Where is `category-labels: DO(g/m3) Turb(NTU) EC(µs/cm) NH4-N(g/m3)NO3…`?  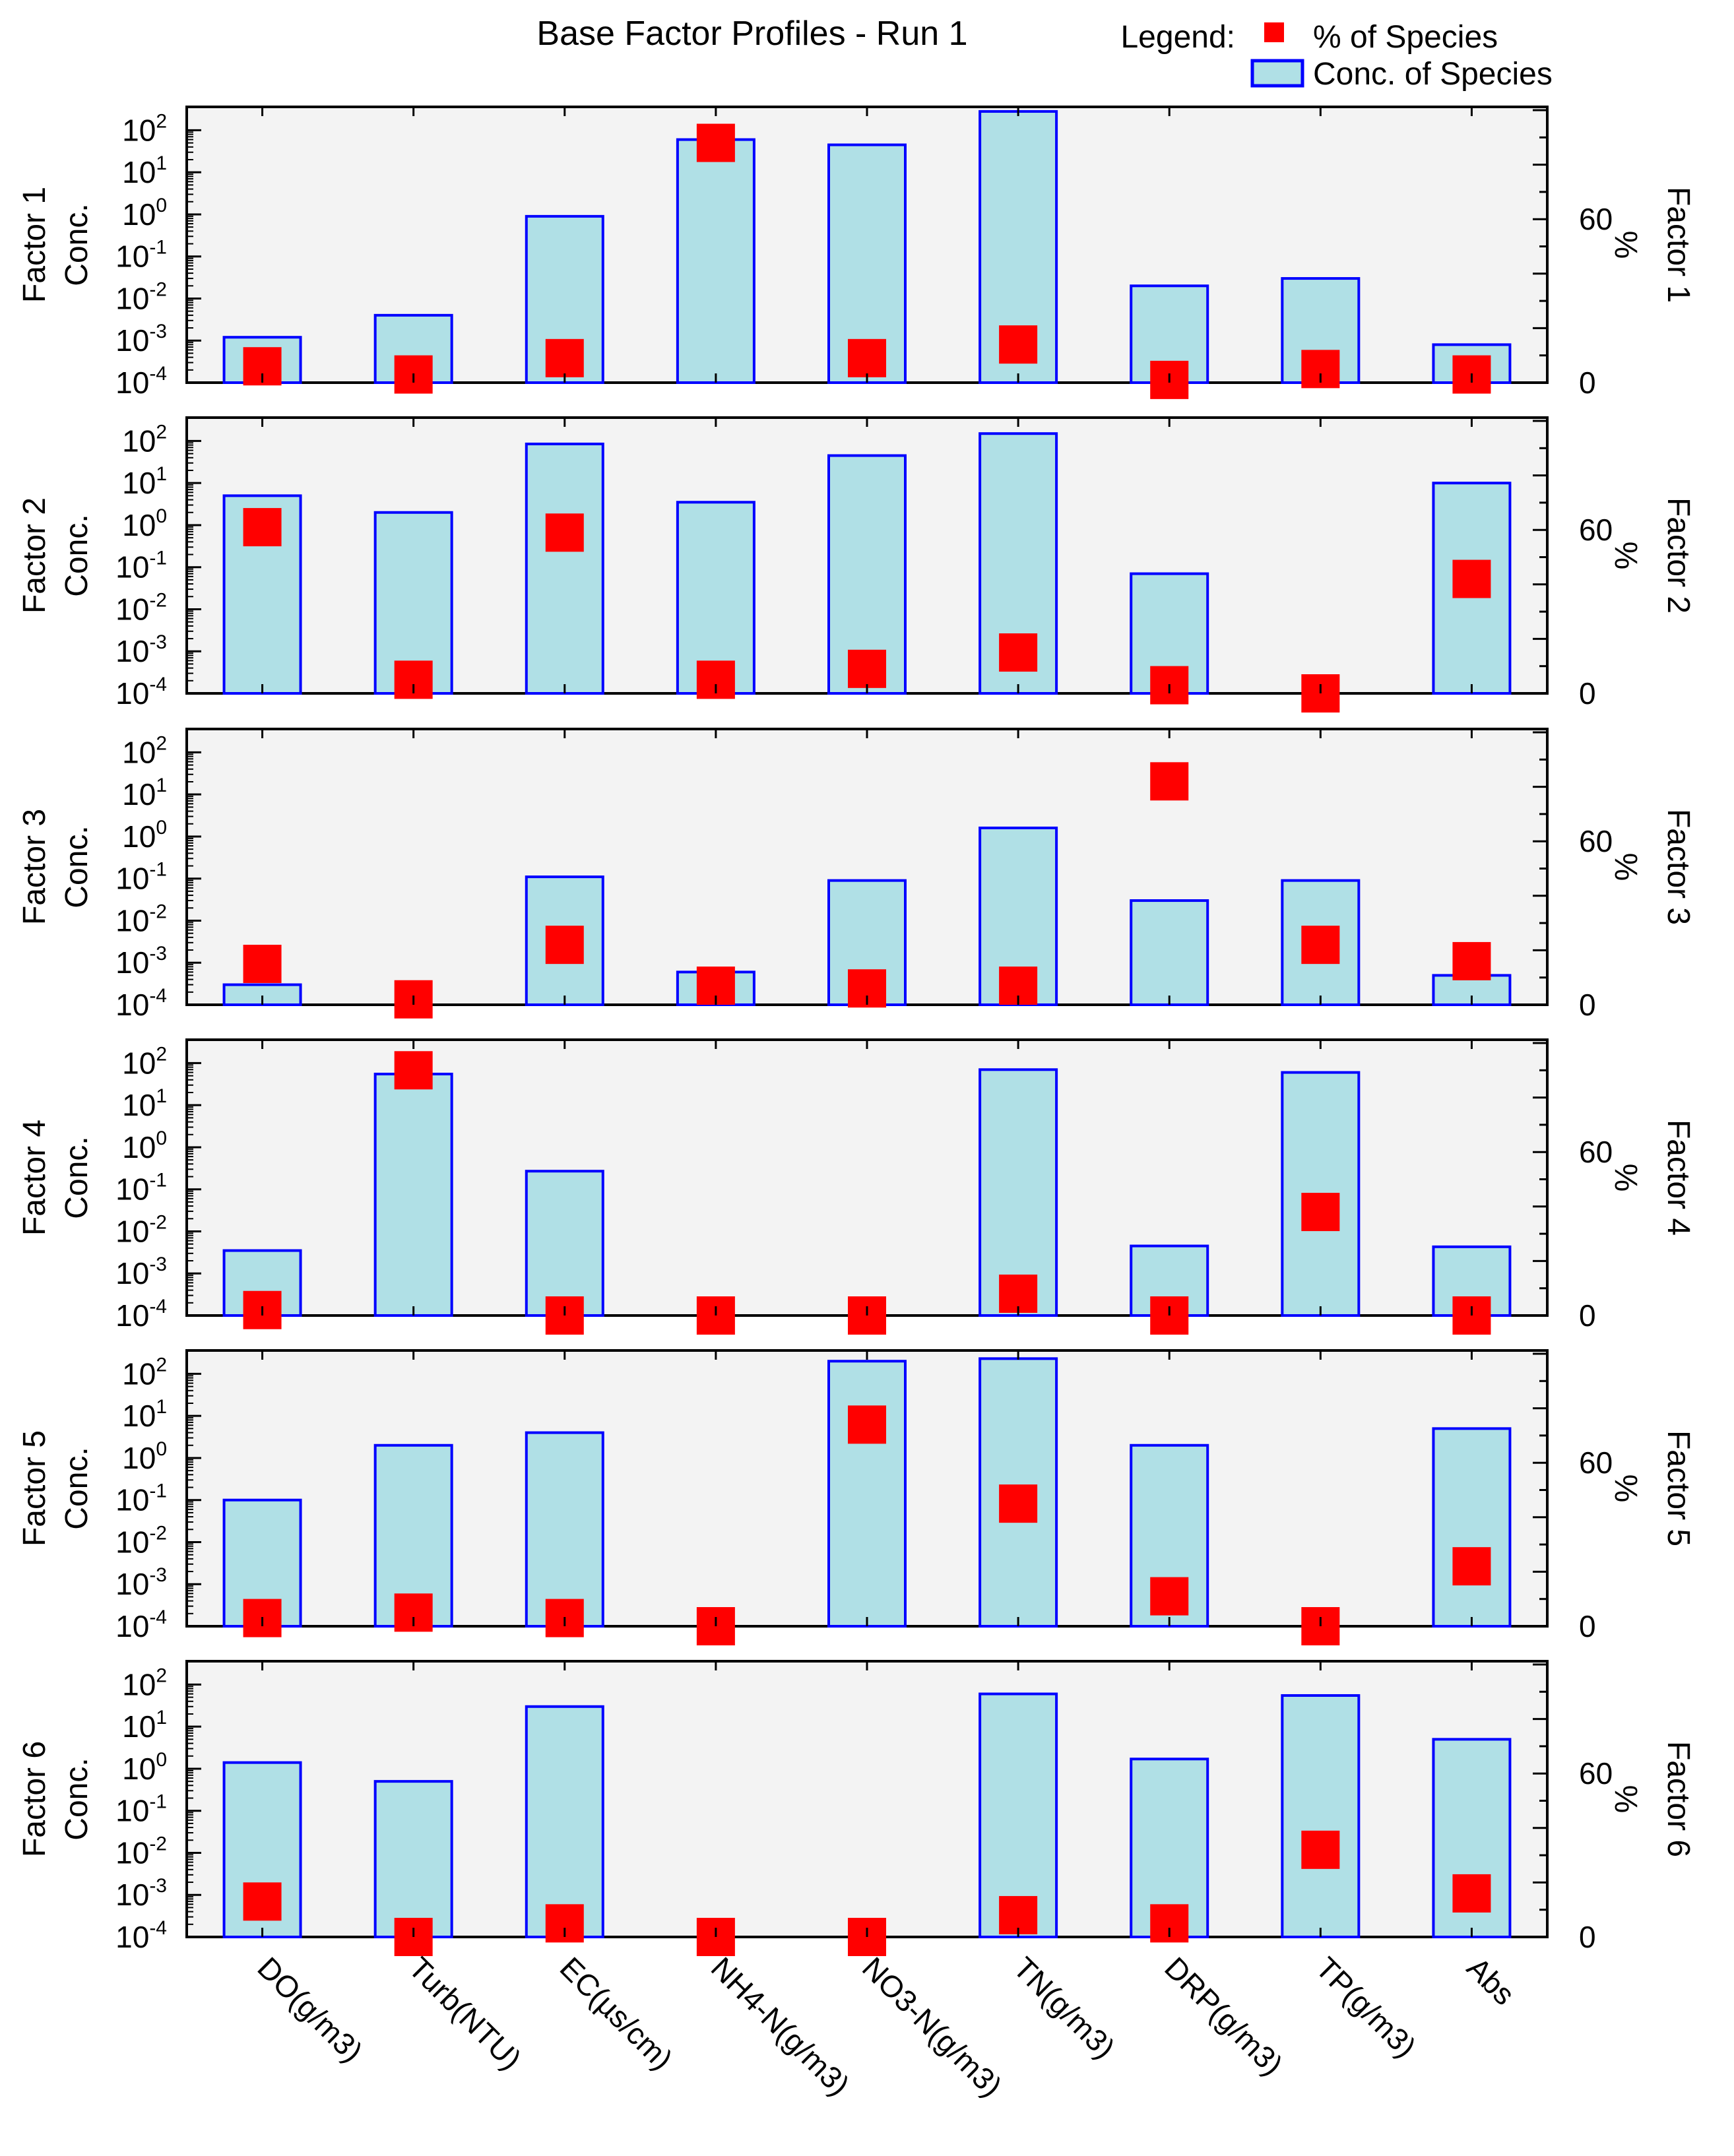 category-labels: DO(g/m3) Turb(NTU) EC(µs/cm) NH4-N(g/m3)NO3… is located at coordinates (886, 2027).